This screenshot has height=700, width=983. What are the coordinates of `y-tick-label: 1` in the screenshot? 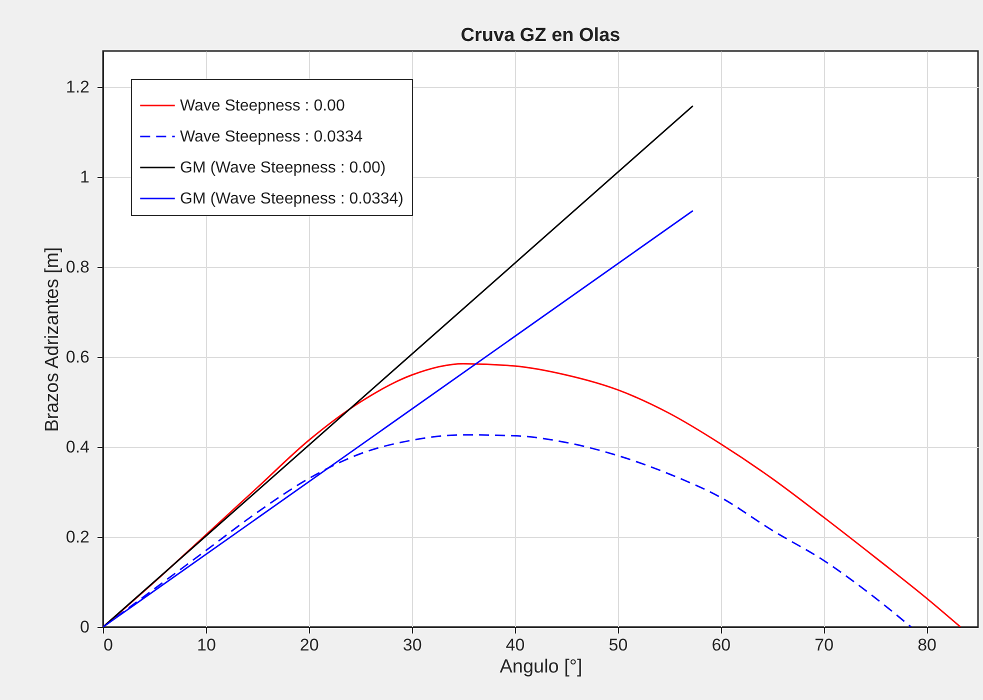 It's located at (85, 177).